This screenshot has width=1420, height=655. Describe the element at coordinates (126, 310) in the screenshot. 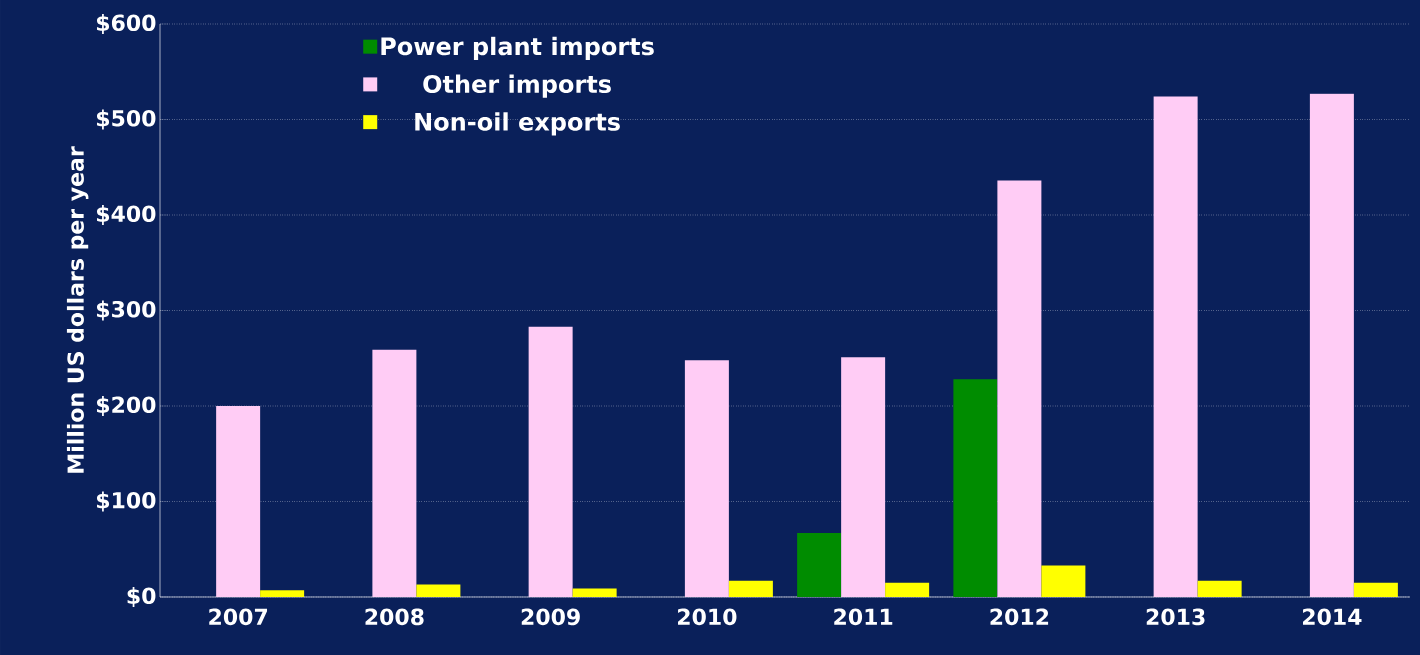

I see `y-tick-label: $300` at that location.